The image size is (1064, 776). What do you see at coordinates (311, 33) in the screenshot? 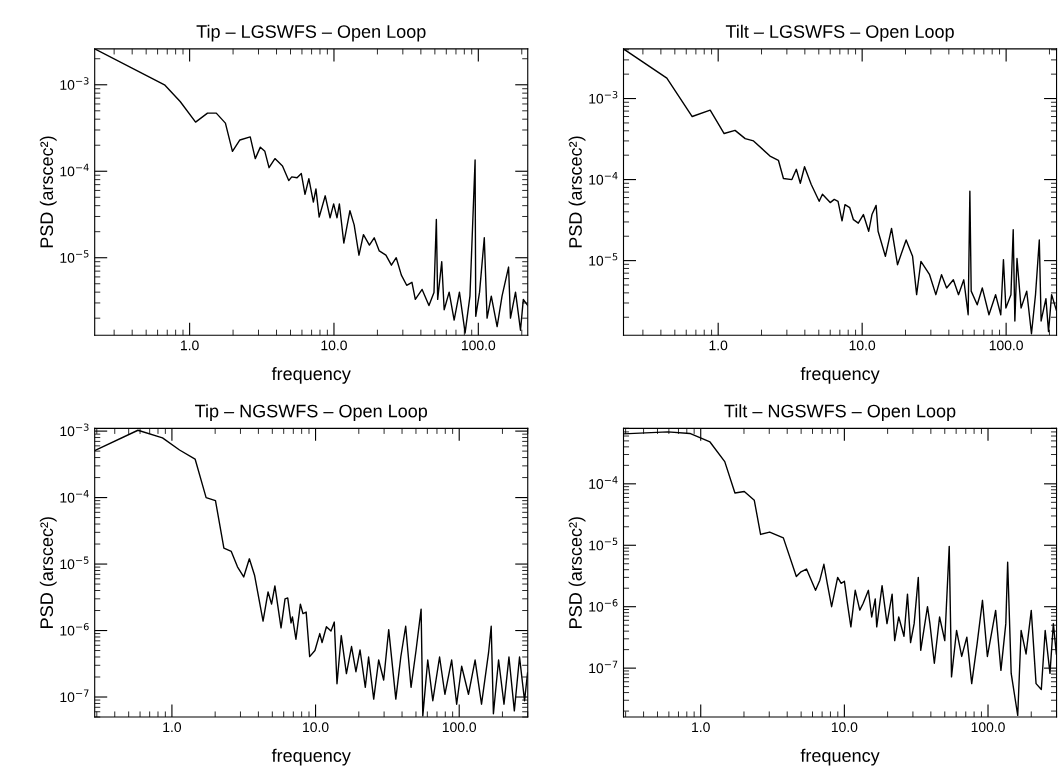
I see `chart-title: Tip – LGSWFS – Open Loop` at bounding box center [311, 33].